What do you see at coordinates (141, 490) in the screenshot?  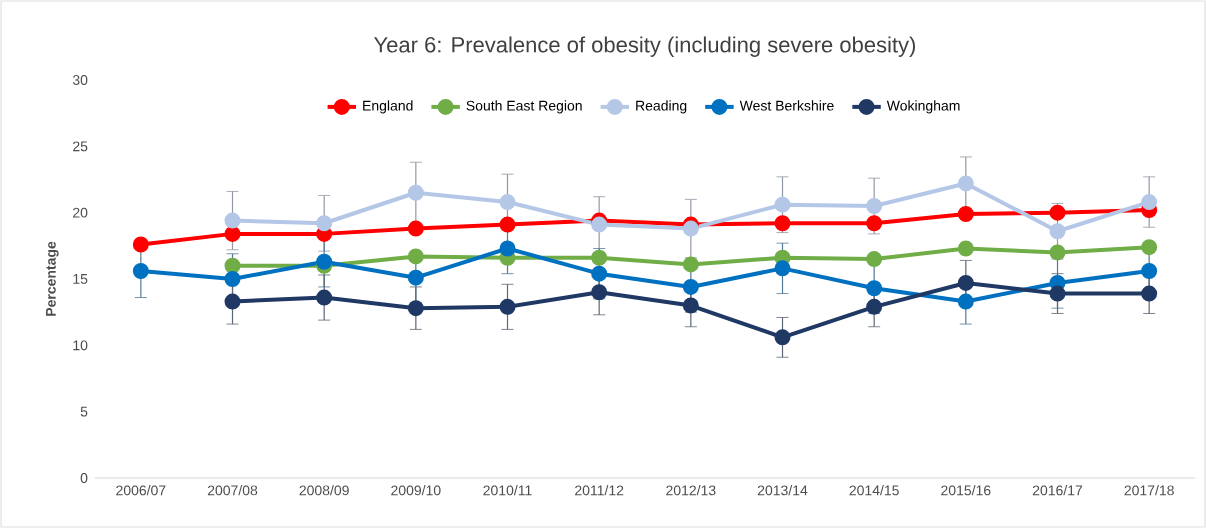 I see `x-tick-label: 2006/07` at bounding box center [141, 490].